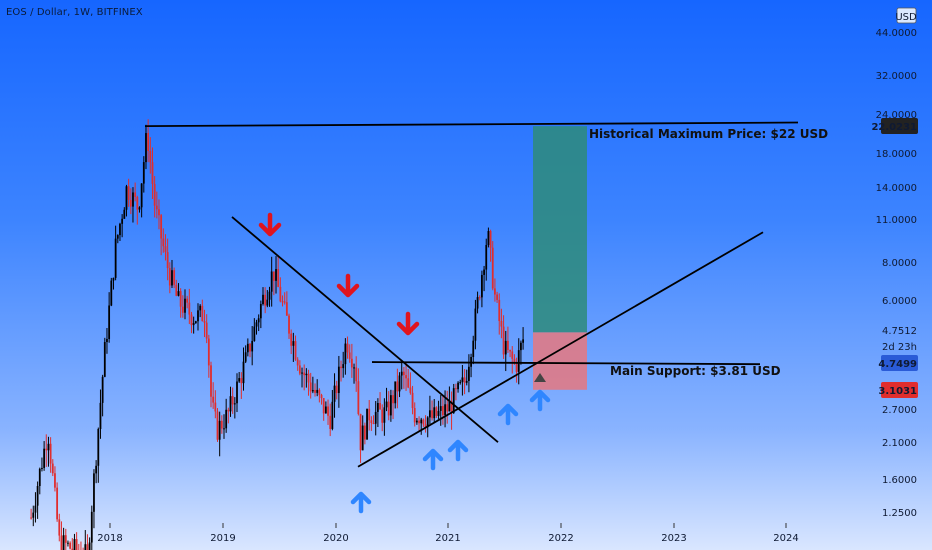 The height and width of the screenshot is (550, 932). What do you see at coordinates (109, 538) in the screenshot?
I see `x-tick-label: 2018` at bounding box center [109, 538].